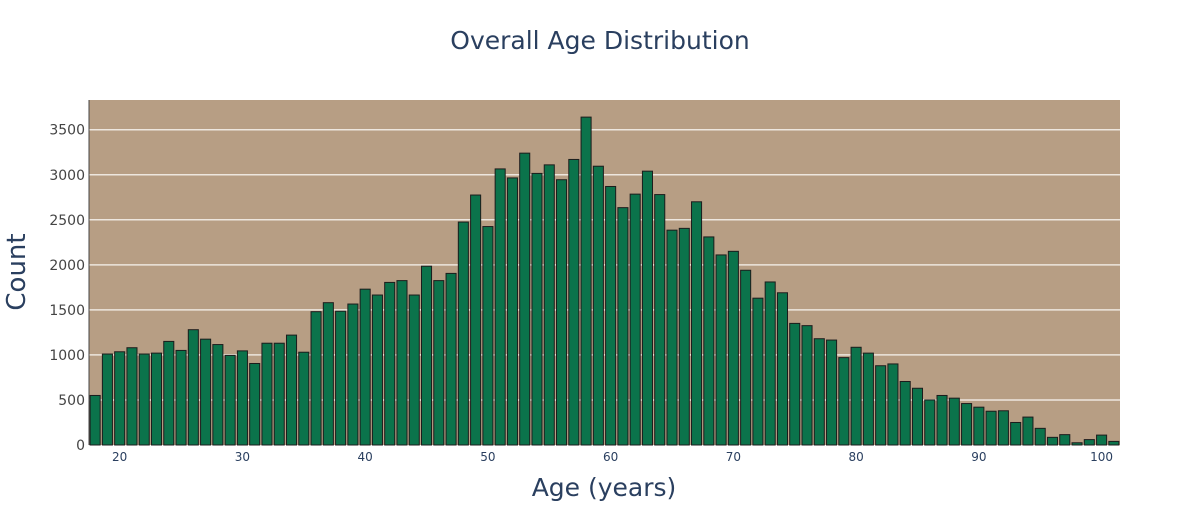 Image resolution: width=1200 pixels, height=525 pixels. I want to click on x-tick-label: 30, so click(242, 457).